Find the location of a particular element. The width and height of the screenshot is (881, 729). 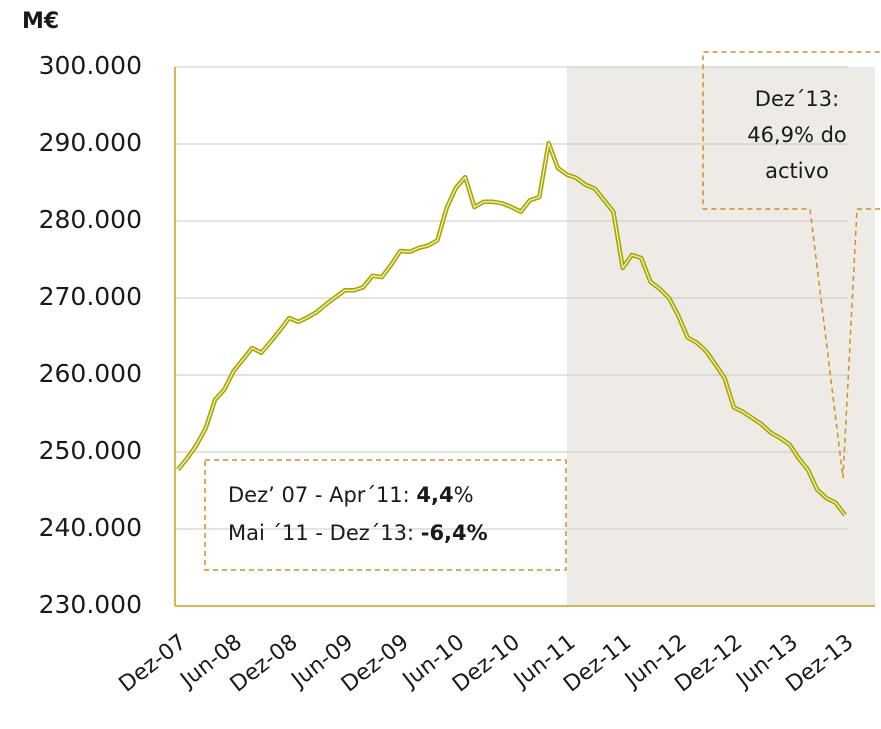

annotation-segment: -6,4% is located at coordinates (454, 533).